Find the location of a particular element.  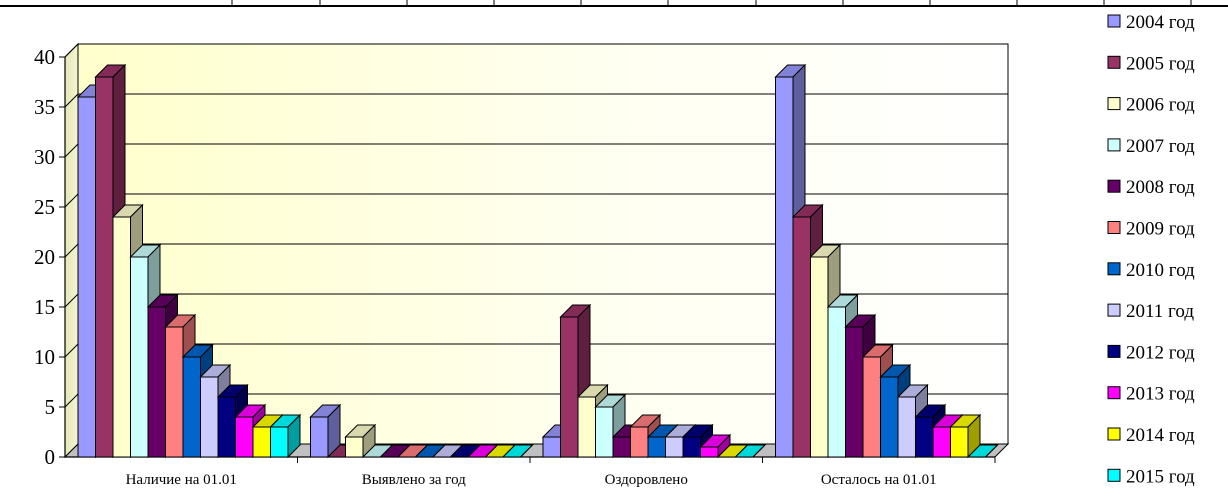

legend-item: 2009 год is located at coordinates (1151, 229).